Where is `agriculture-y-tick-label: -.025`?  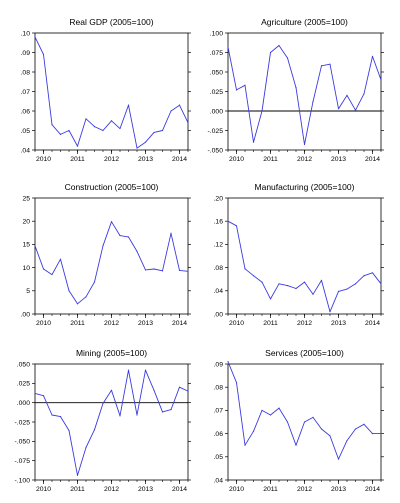
agriculture-y-tick-label: -.025 is located at coordinates (216, 131).